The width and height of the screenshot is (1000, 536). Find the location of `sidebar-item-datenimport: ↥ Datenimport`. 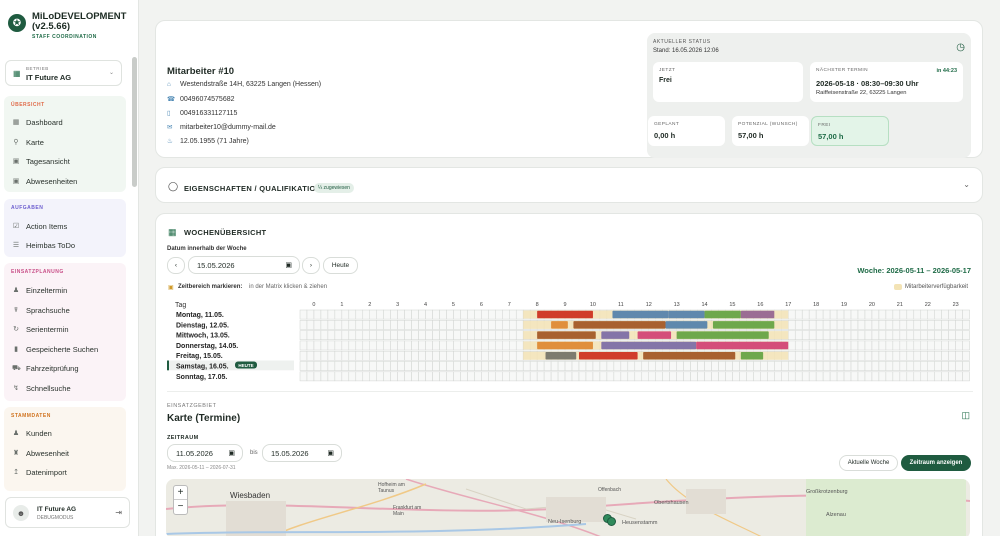

sidebar-item-datenimport: ↥ Datenimport is located at coordinates (67, 472).